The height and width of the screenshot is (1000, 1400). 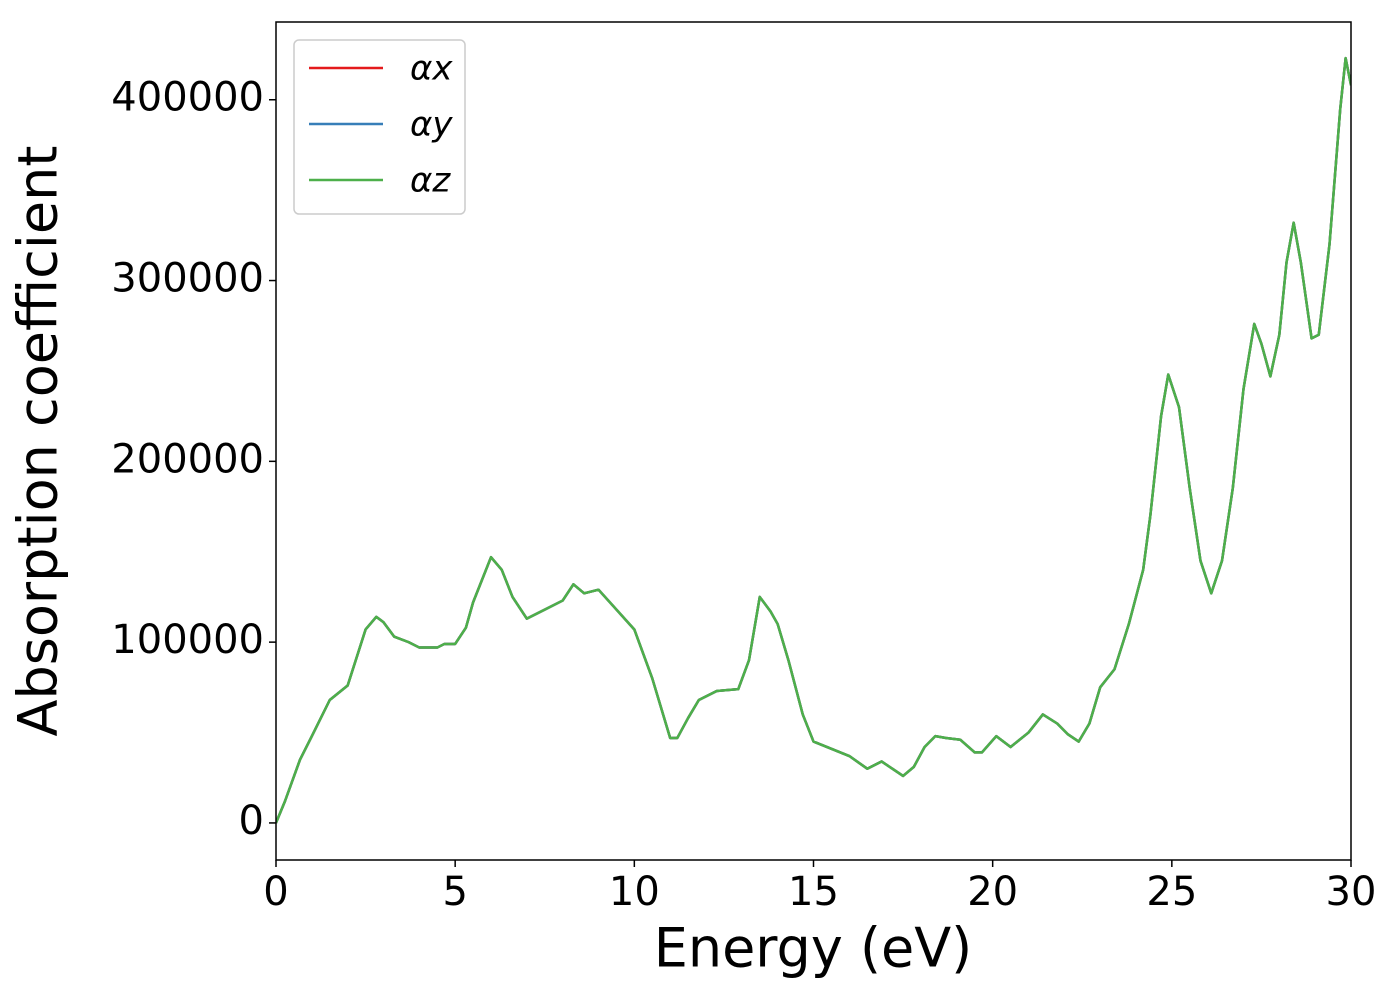 What do you see at coordinates (431, 69) in the screenshot?
I see `legend-label: αx` at bounding box center [431, 69].